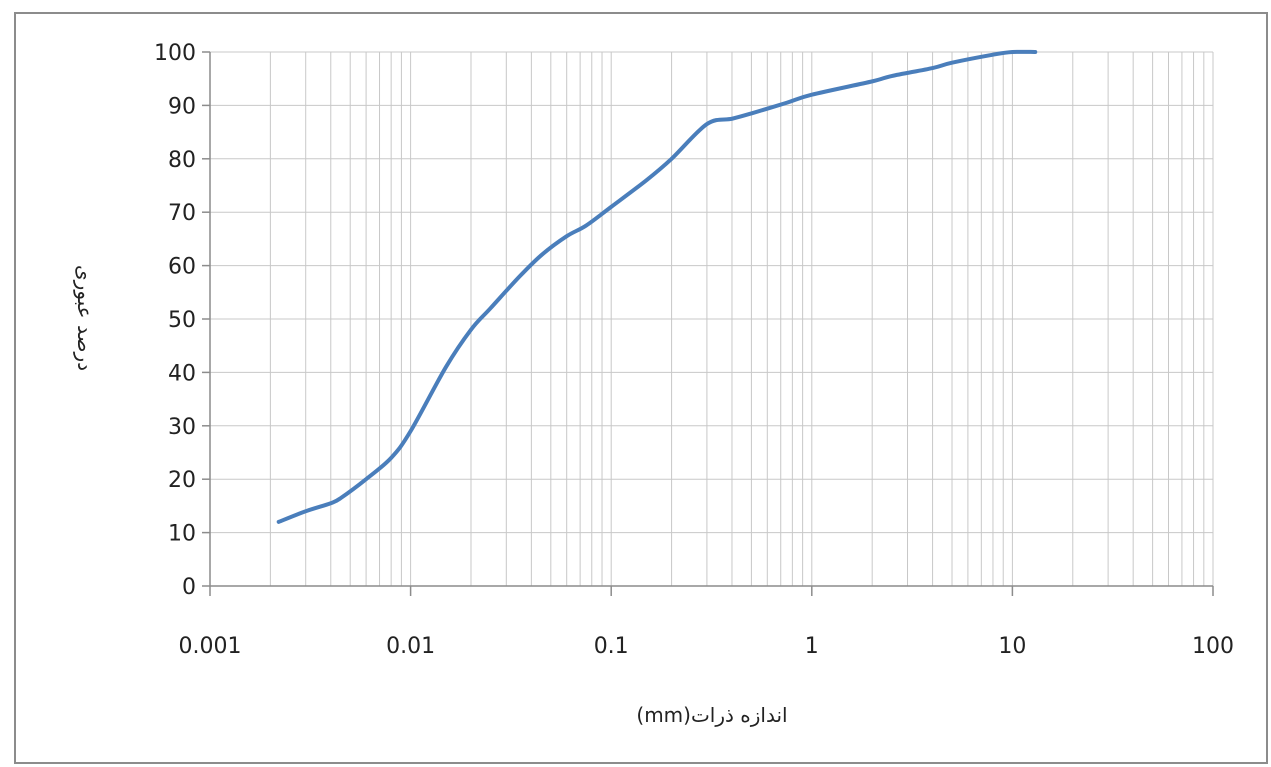 Image resolution: width=1271 pixels, height=767 pixels. I want to click on x-tick-label: 10, so click(1012, 646).